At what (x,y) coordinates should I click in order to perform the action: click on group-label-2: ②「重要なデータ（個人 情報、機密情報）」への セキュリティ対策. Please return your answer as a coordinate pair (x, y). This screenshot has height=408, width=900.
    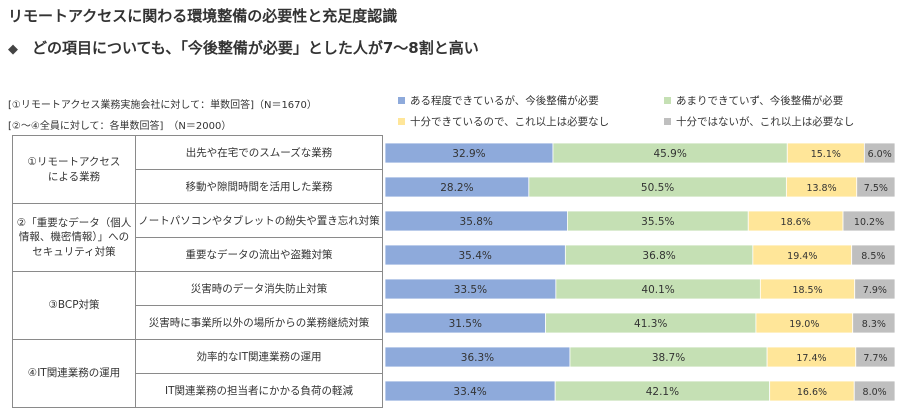
    Looking at the image, I should click on (74, 237).